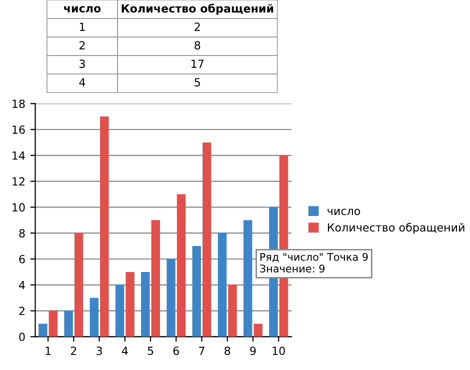 This screenshot has height=370, width=470. Describe the element at coordinates (82, 82) in the screenshot. I see `text: 4` at that location.